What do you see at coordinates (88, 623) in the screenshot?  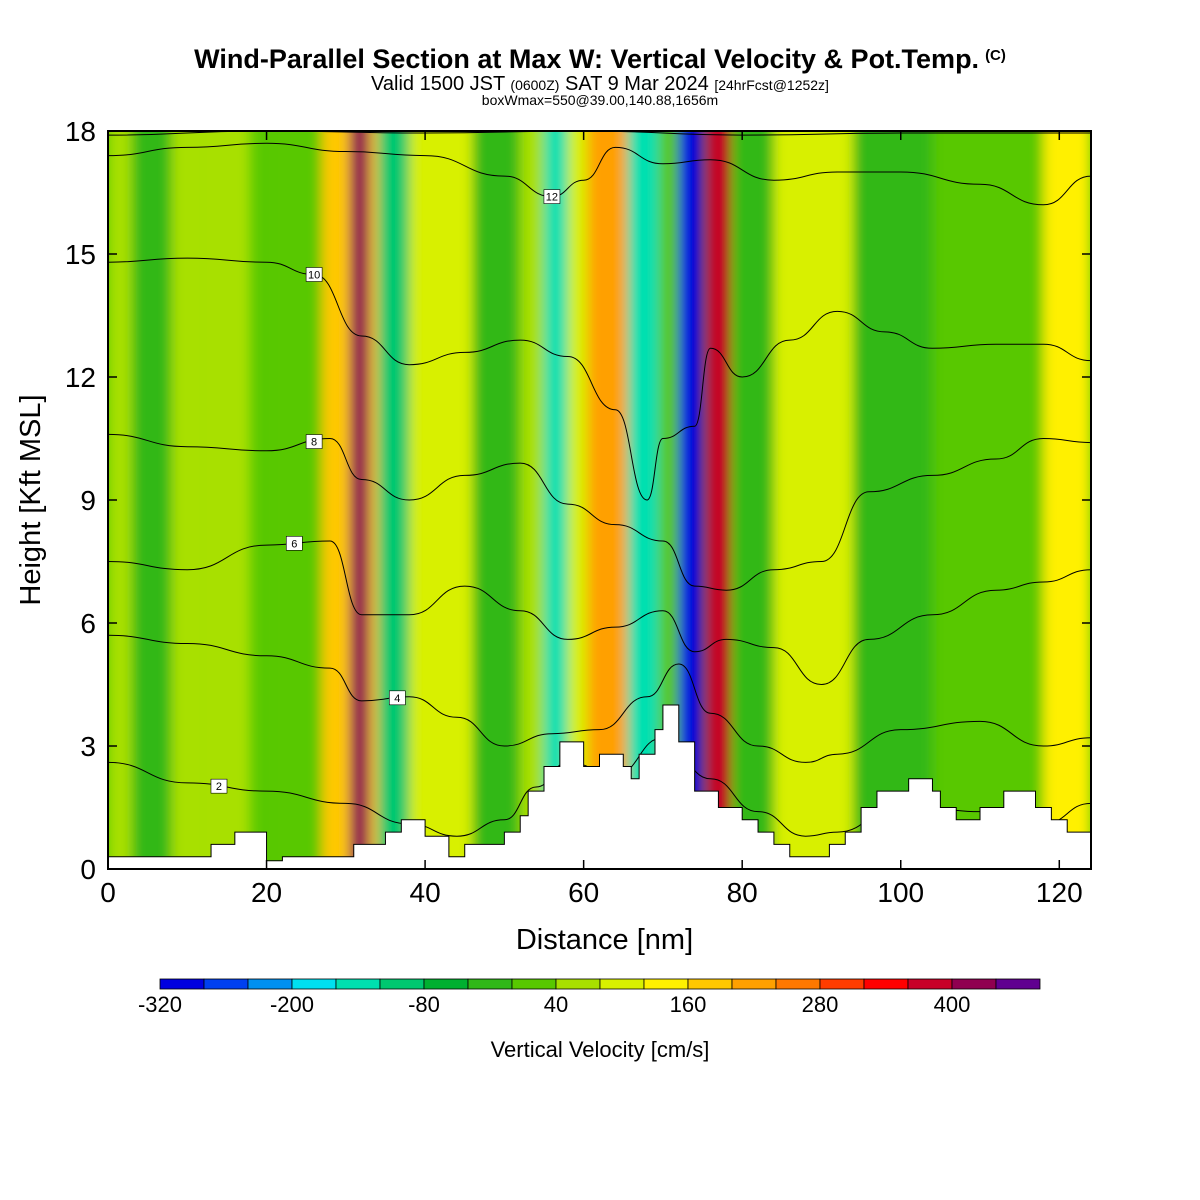 I see `y-tick-label: 6` at bounding box center [88, 623].